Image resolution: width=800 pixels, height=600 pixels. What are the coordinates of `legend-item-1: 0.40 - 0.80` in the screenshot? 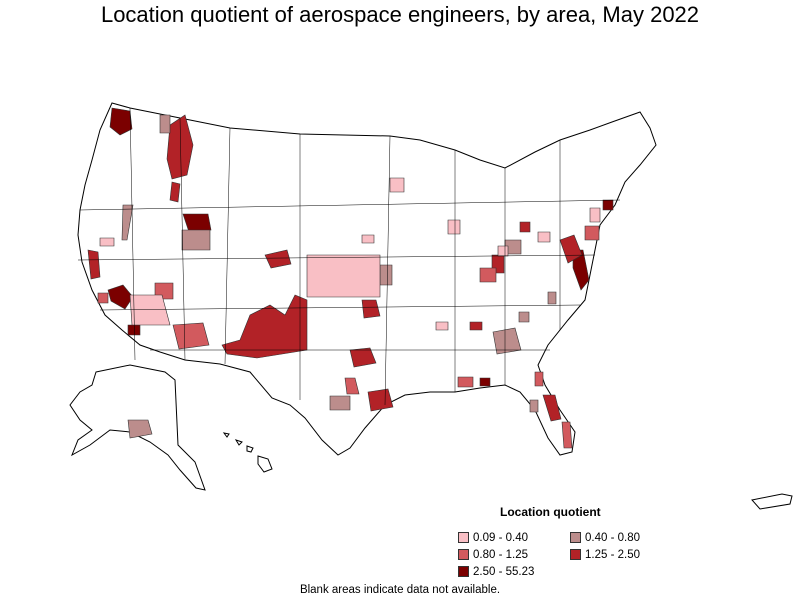 It's located at (630, 537).